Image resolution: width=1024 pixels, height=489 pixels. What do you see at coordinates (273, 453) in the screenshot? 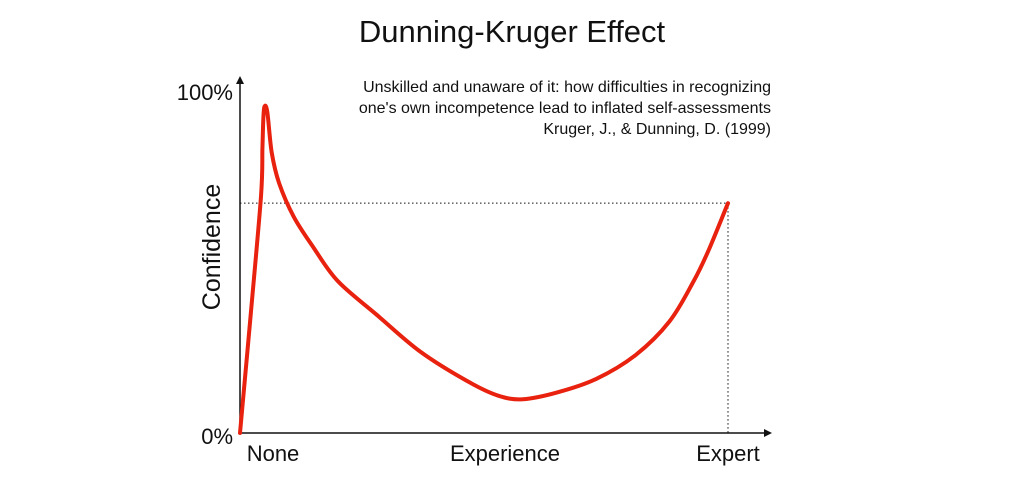
I see `x-tick-label-none: None` at bounding box center [273, 453].